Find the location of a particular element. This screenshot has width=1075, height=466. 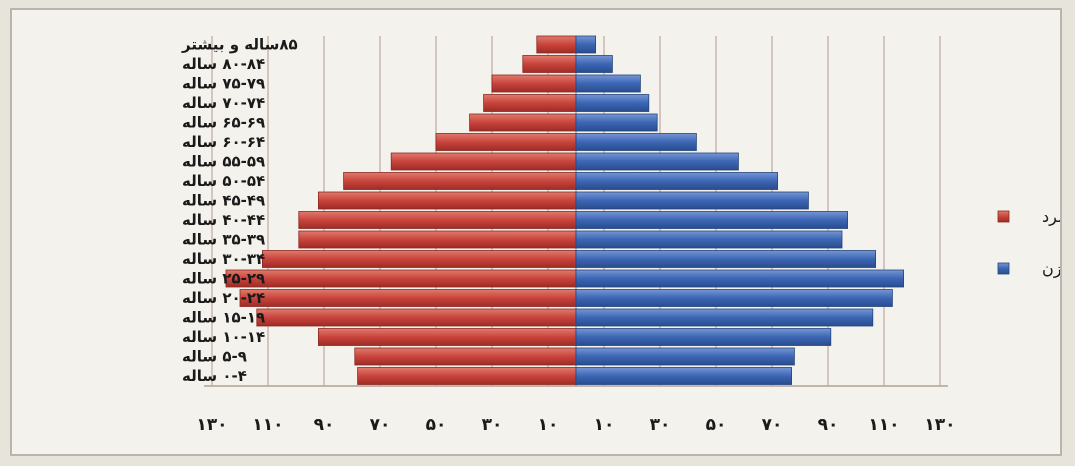

category-label: ۰-۴ ساله is located at coordinates (214, 376).